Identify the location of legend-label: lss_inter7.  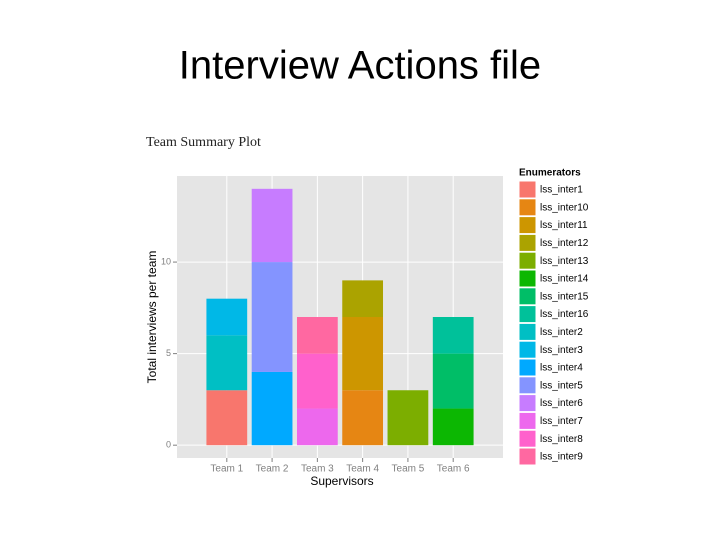
(561, 421).